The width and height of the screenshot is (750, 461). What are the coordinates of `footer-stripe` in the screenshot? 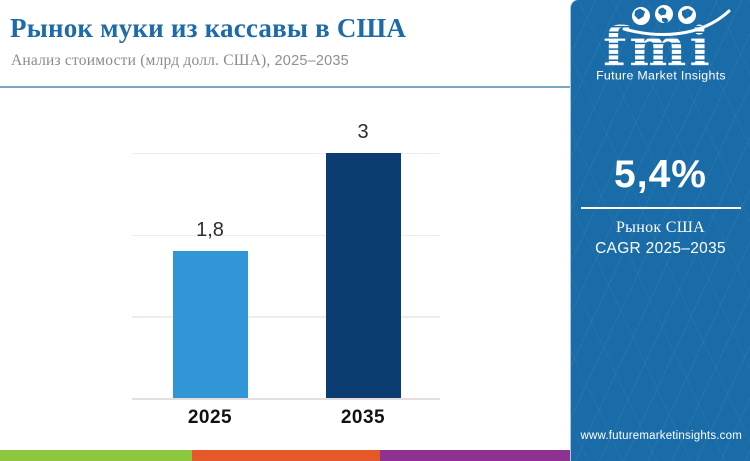 It's located at (285, 455).